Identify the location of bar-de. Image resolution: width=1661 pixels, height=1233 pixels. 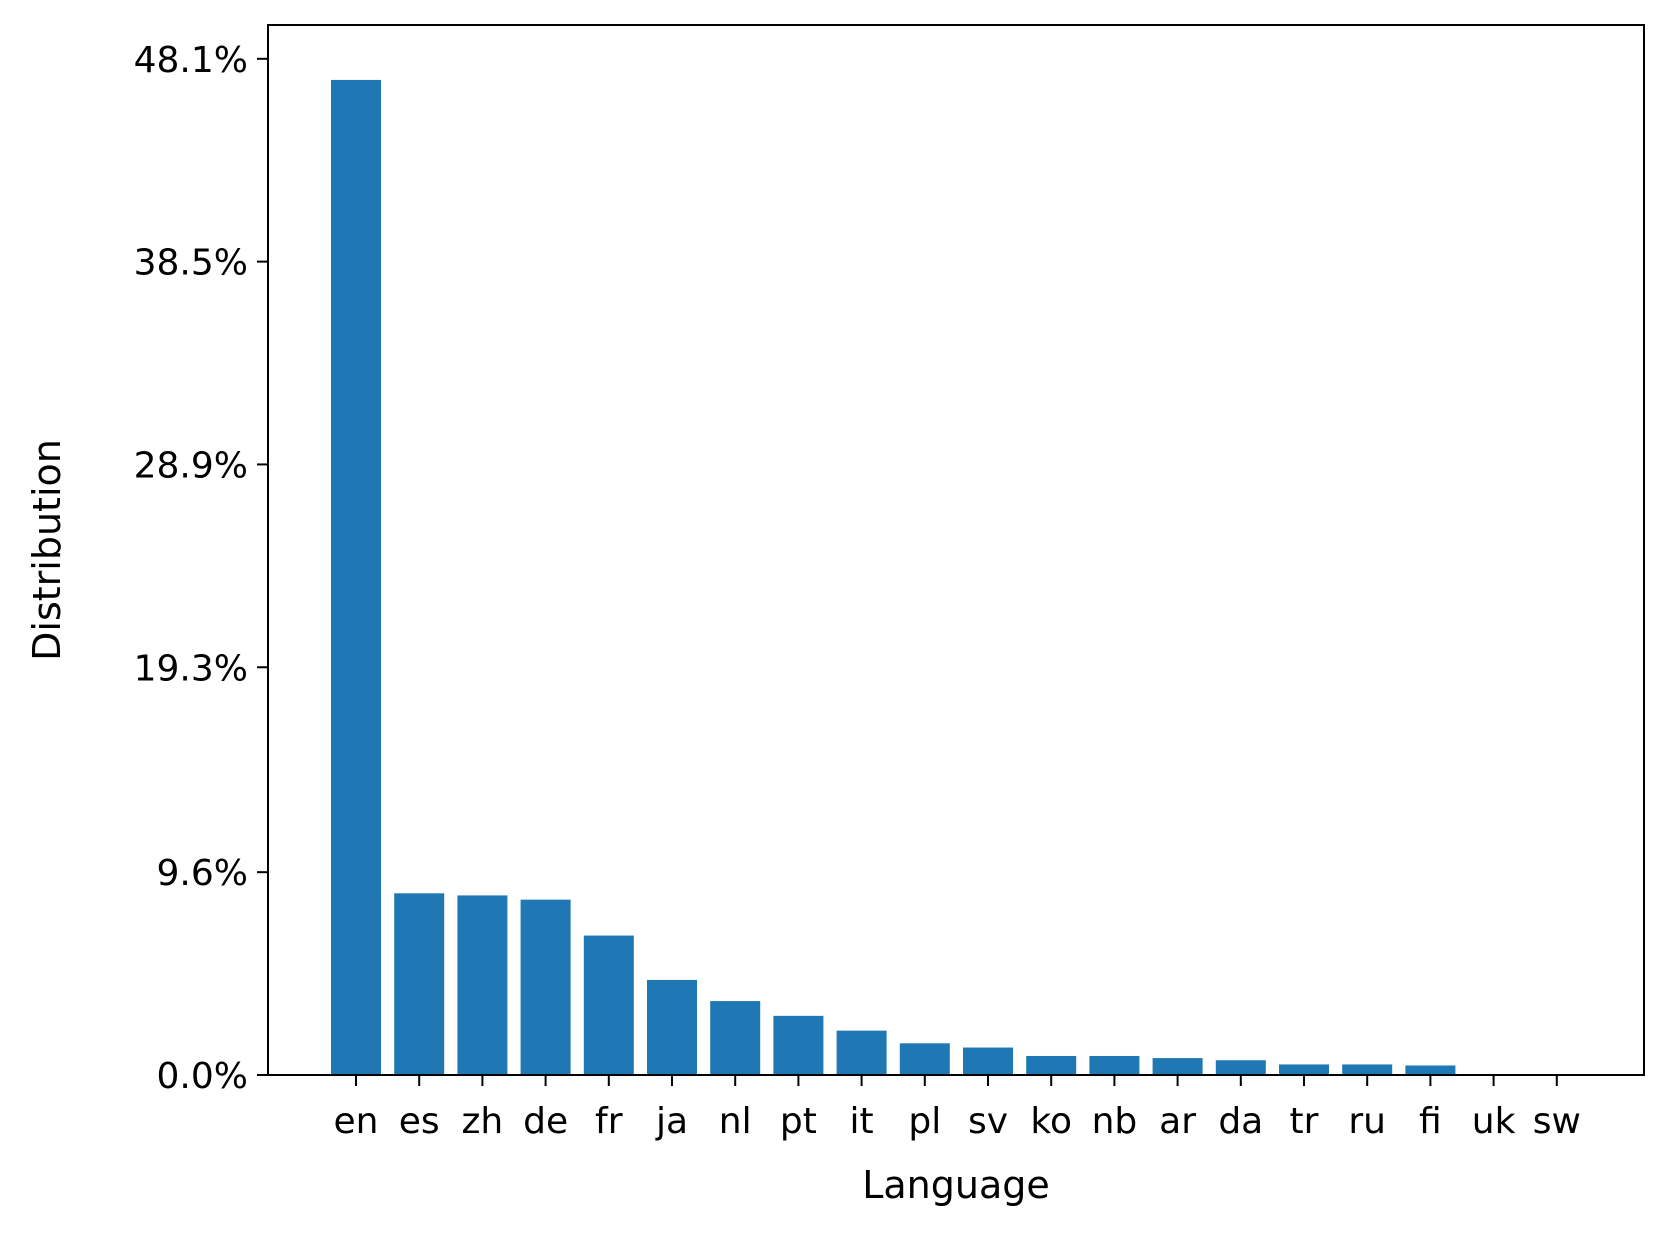
(545, 987).